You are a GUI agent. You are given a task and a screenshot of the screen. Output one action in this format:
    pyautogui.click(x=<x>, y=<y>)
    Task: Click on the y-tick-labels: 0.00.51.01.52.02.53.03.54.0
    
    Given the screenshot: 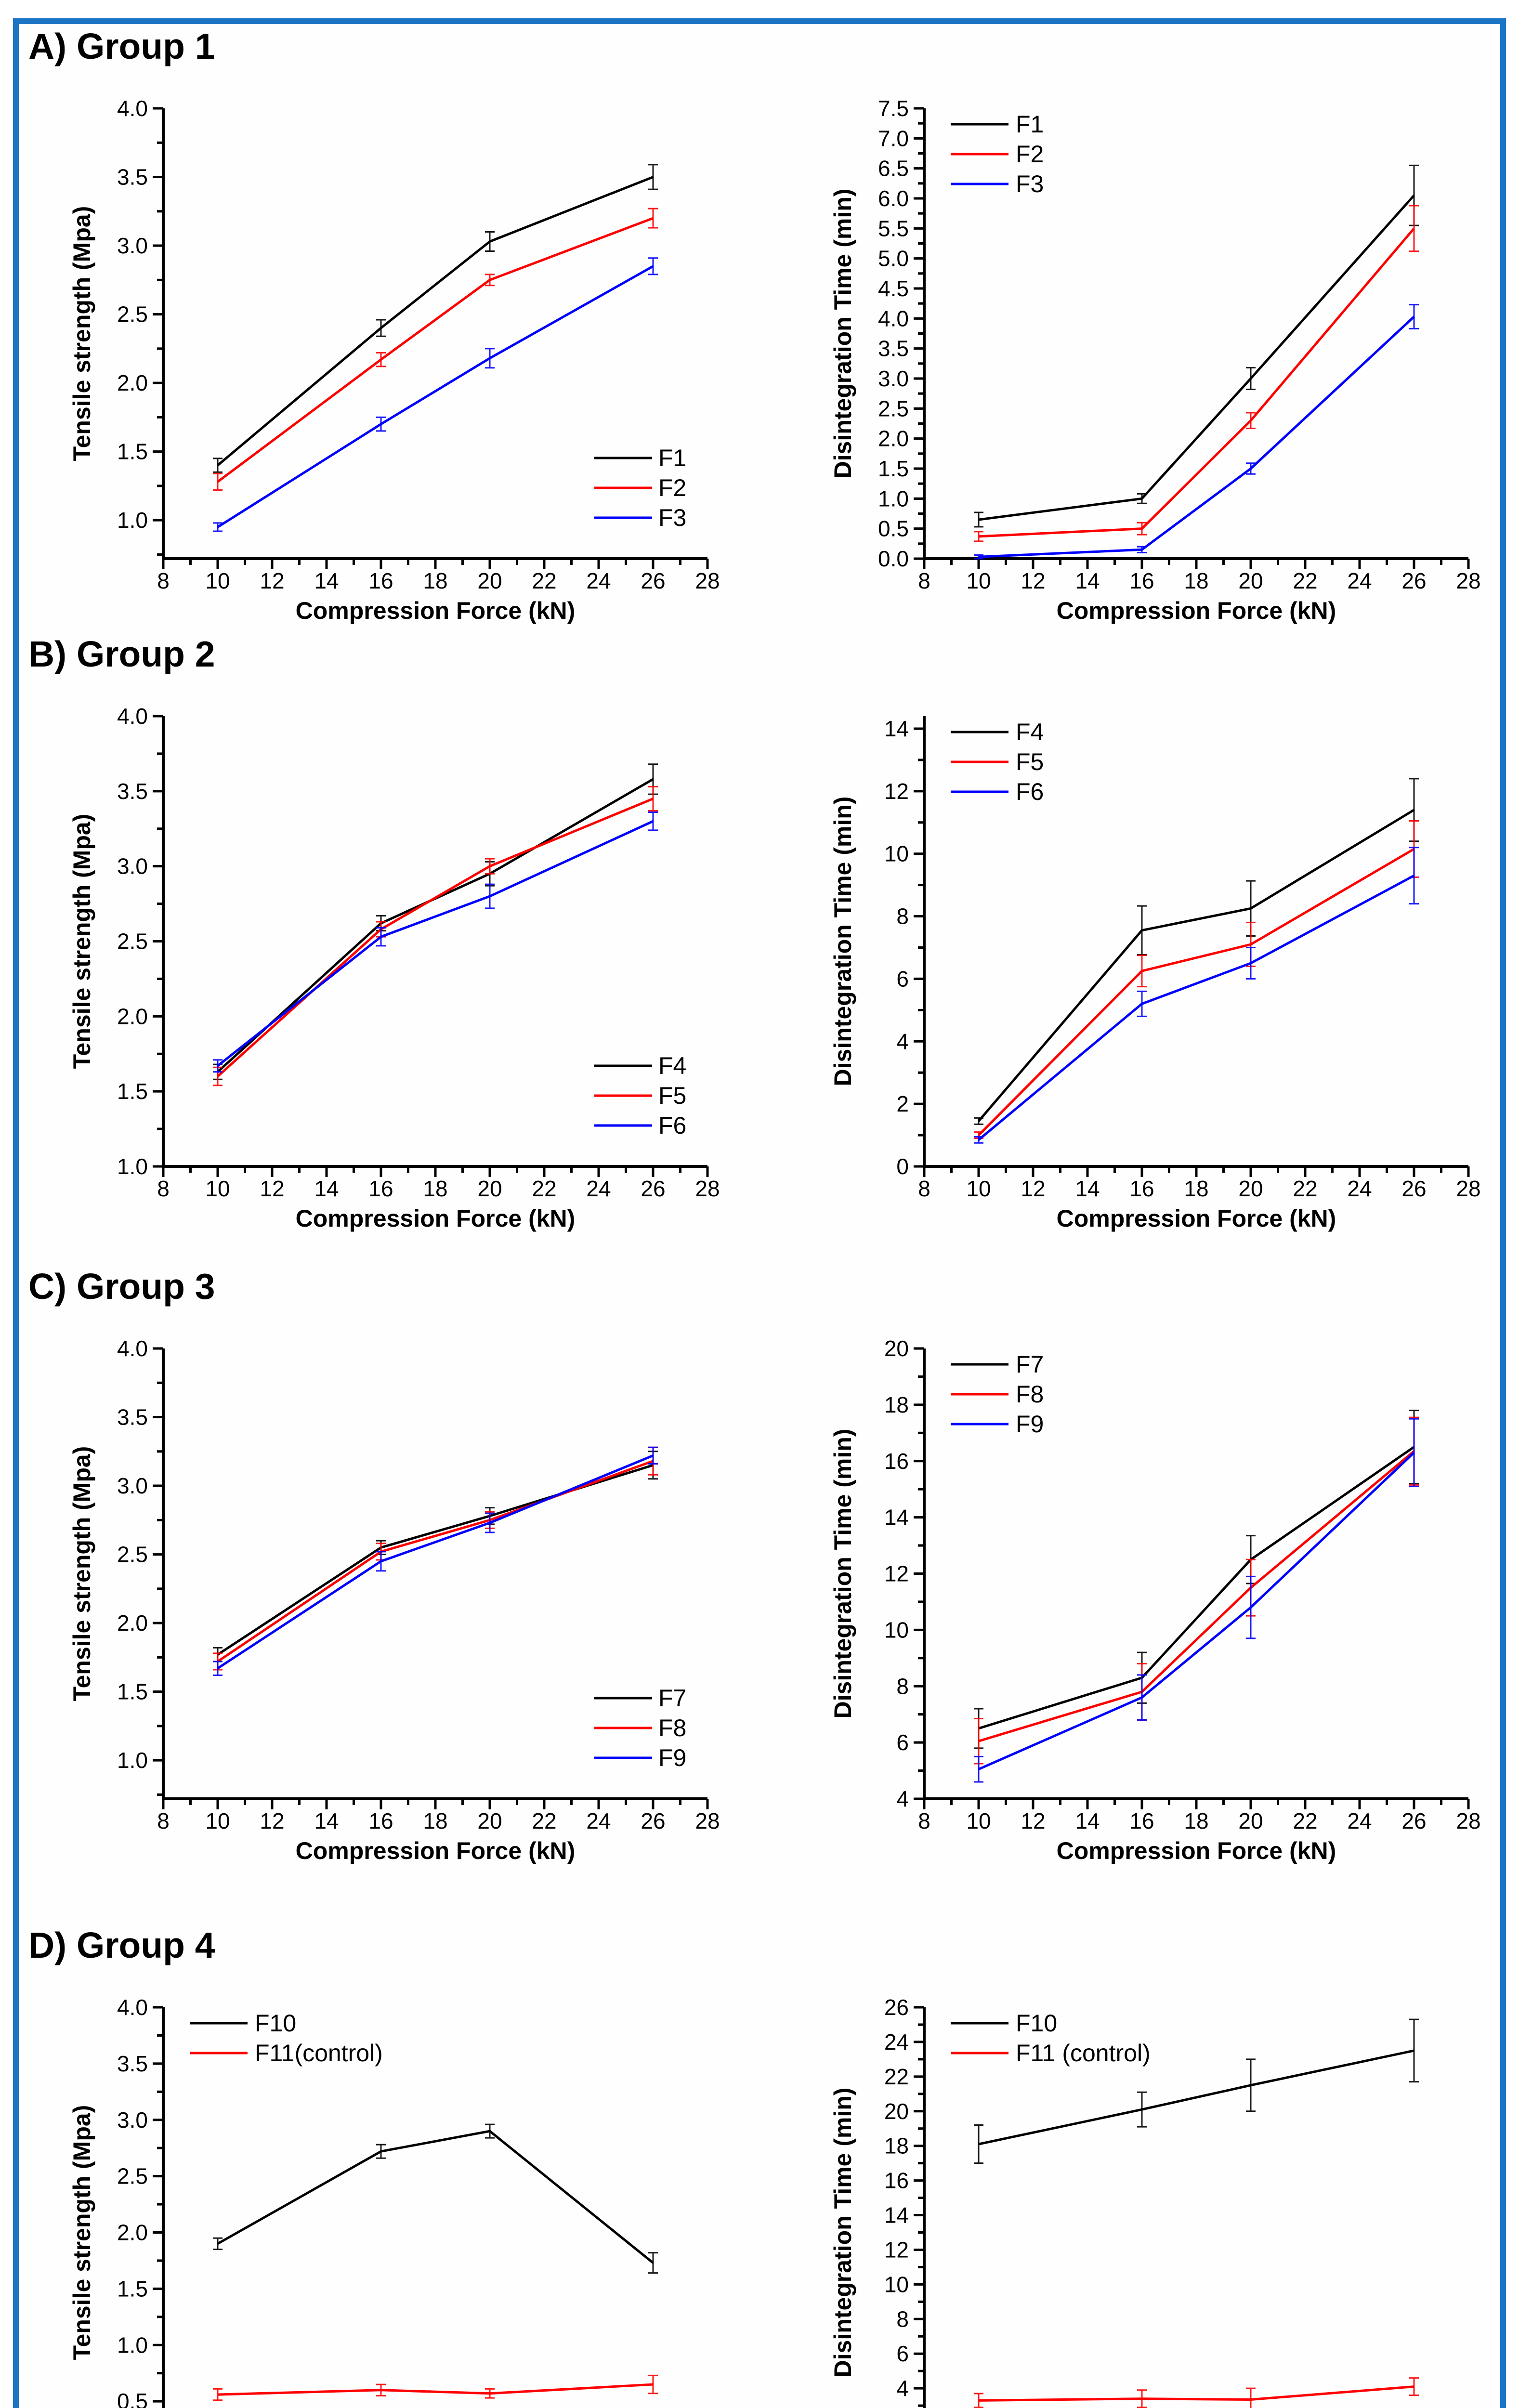 What is the action you would take?
    pyautogui.click(x=132, y=2201)
    